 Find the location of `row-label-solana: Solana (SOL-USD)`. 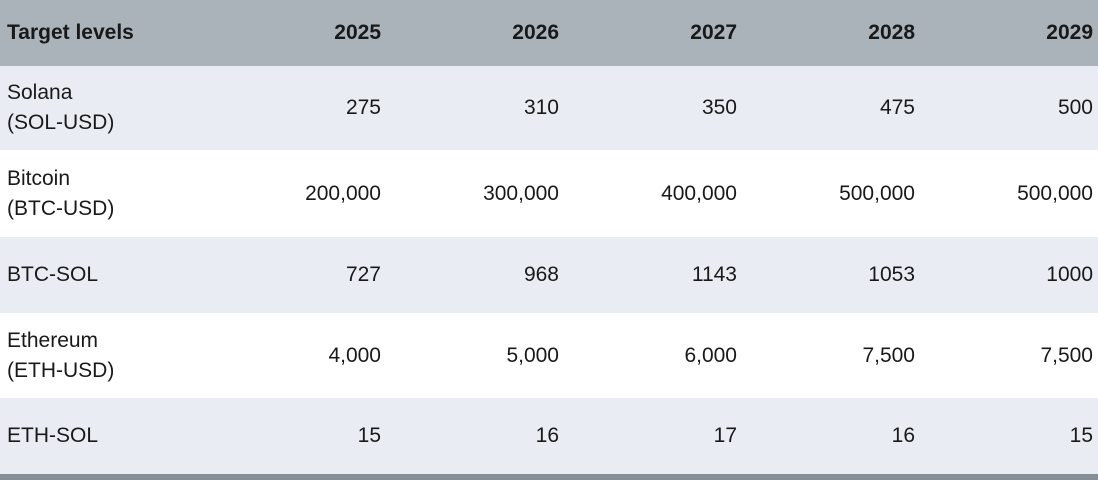

row-label-solana: Solana (SOL-USD) is located at coordinates (104, 108).